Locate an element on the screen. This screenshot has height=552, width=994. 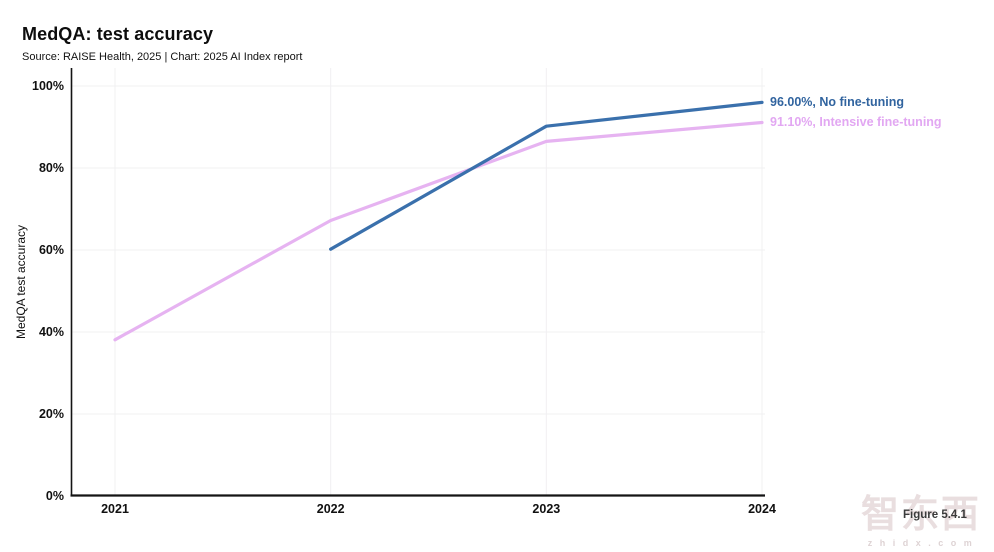
series-line-no-fine-tuning is located at coordinates (546, 175).